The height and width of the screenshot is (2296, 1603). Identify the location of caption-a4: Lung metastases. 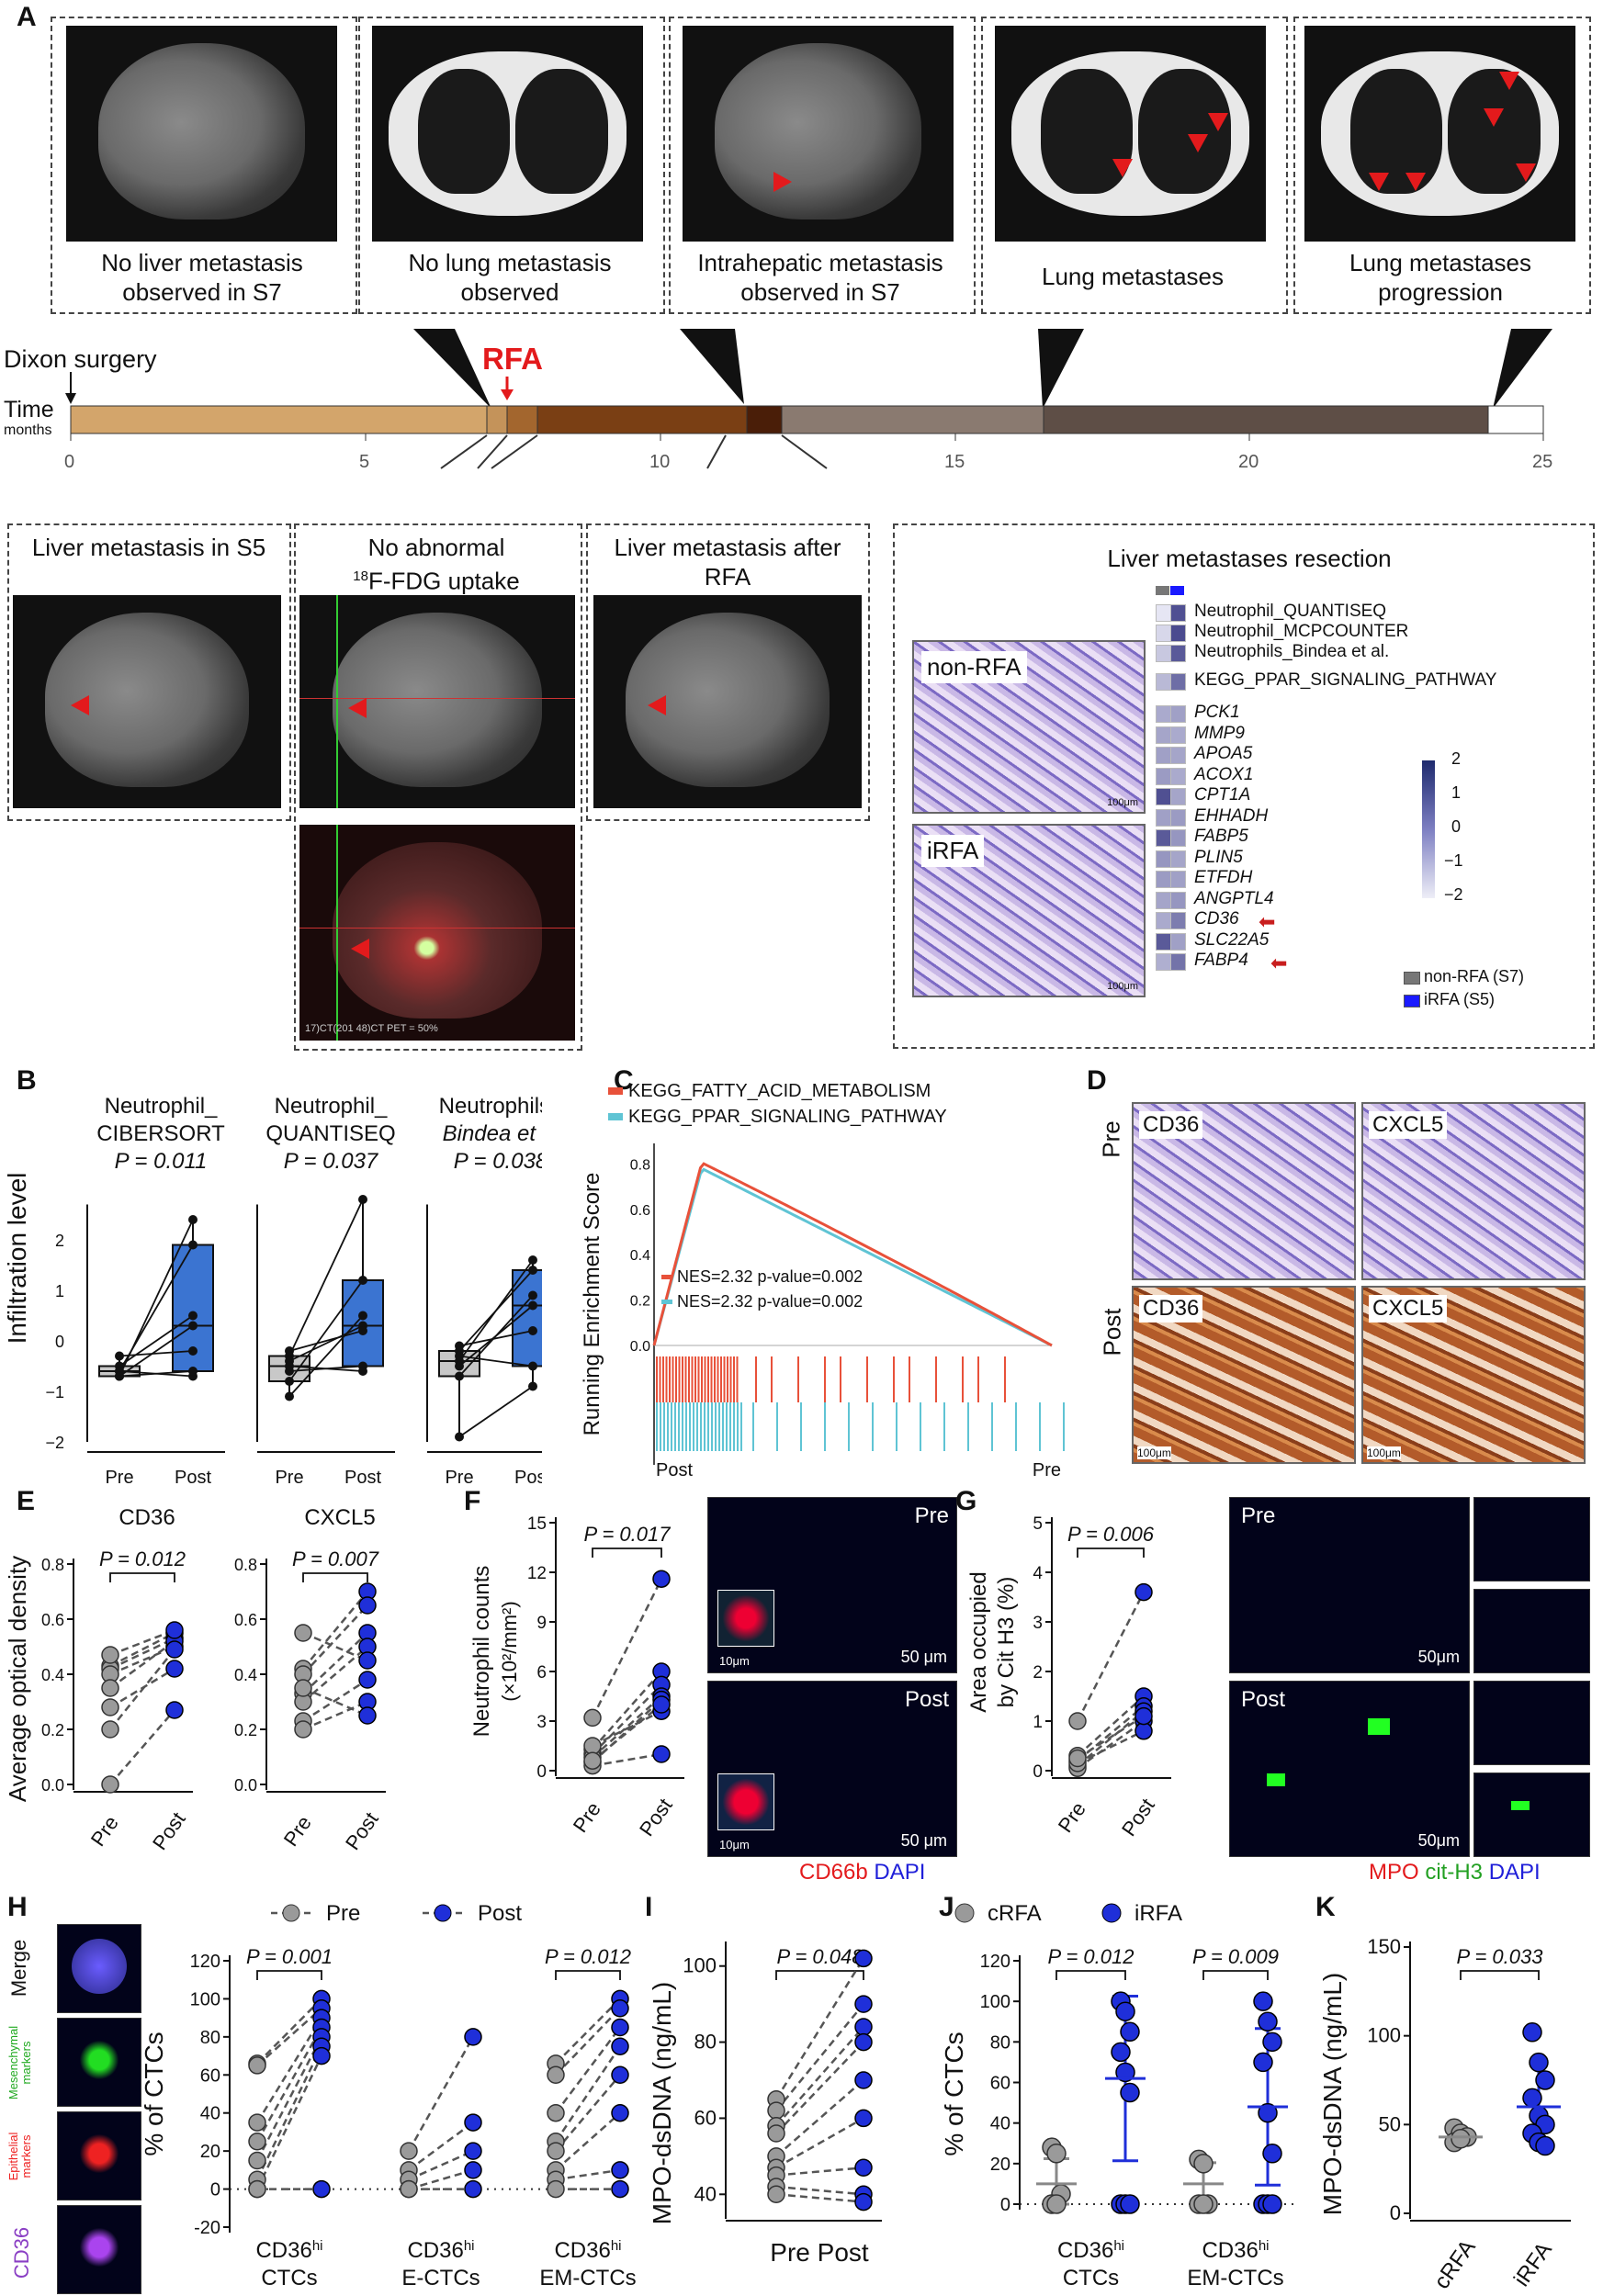
(1132, 276).